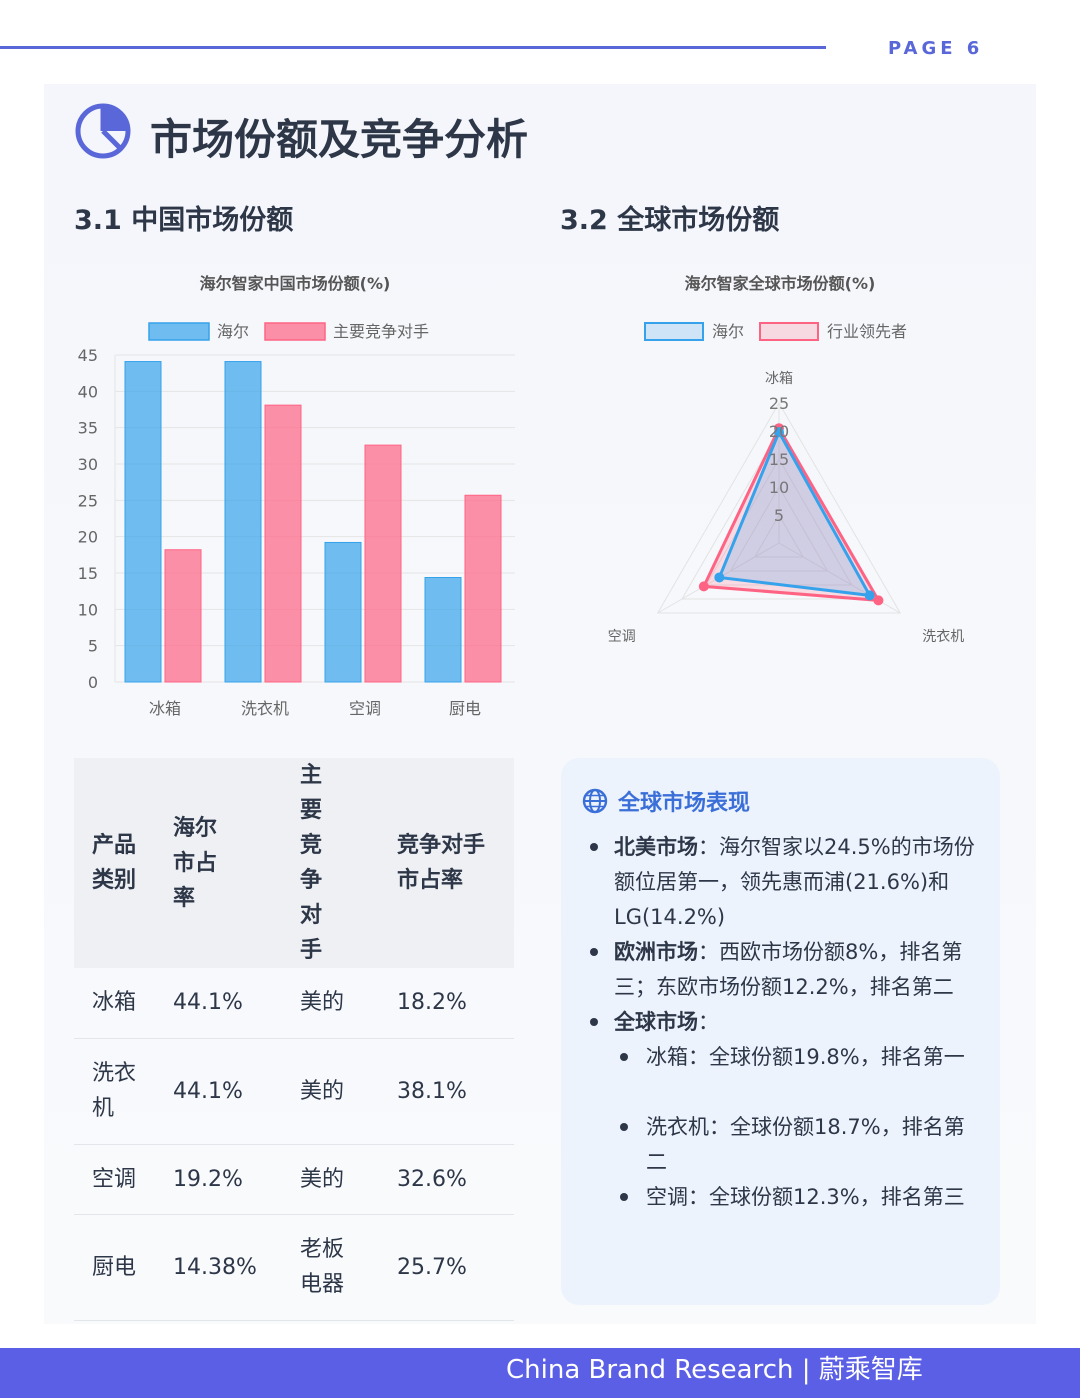 The image size is (1080, 1398). Describe the element at coordinates (88, 609) in the screenshot. I see `y-tick-label: 10` at that location.